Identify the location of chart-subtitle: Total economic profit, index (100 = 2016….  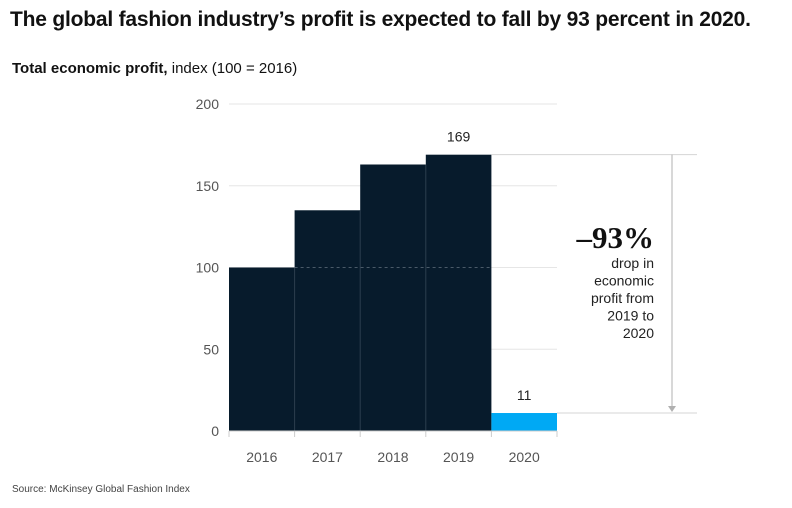
(154, 68).